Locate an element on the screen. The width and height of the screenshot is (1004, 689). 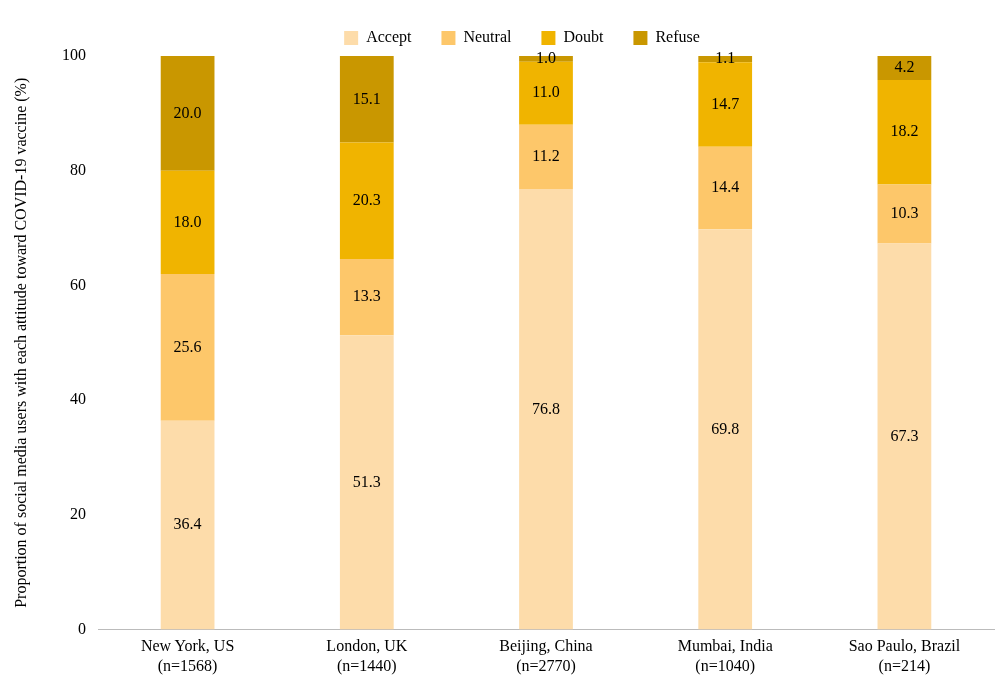
data-label: 25.6 is located at coordinates (187, 346).